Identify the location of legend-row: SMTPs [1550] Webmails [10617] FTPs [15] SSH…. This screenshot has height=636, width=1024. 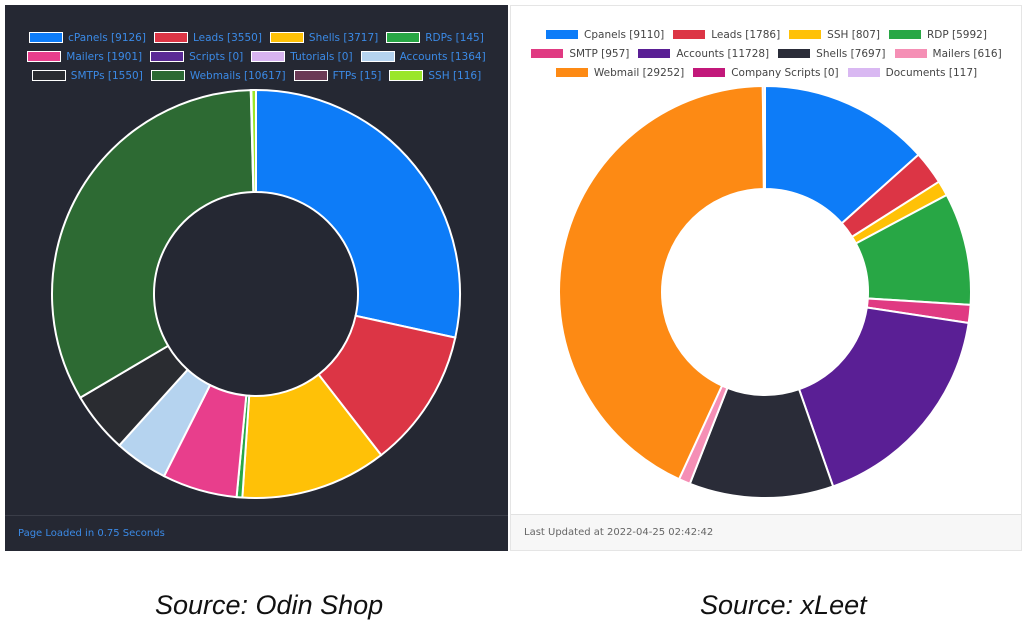
(256, 75).